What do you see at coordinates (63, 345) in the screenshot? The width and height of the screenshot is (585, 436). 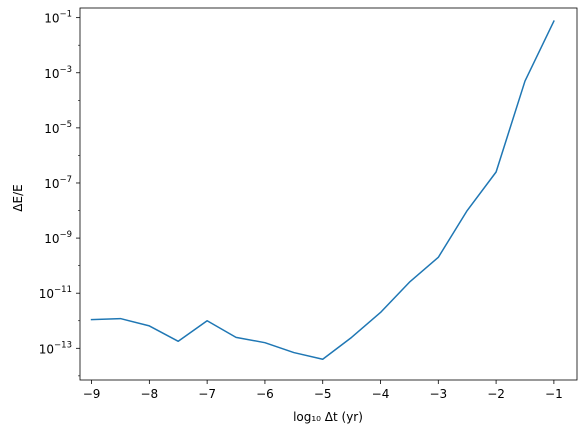 I see `y-tick-exponent: −13` at bounding box center [63, 345].